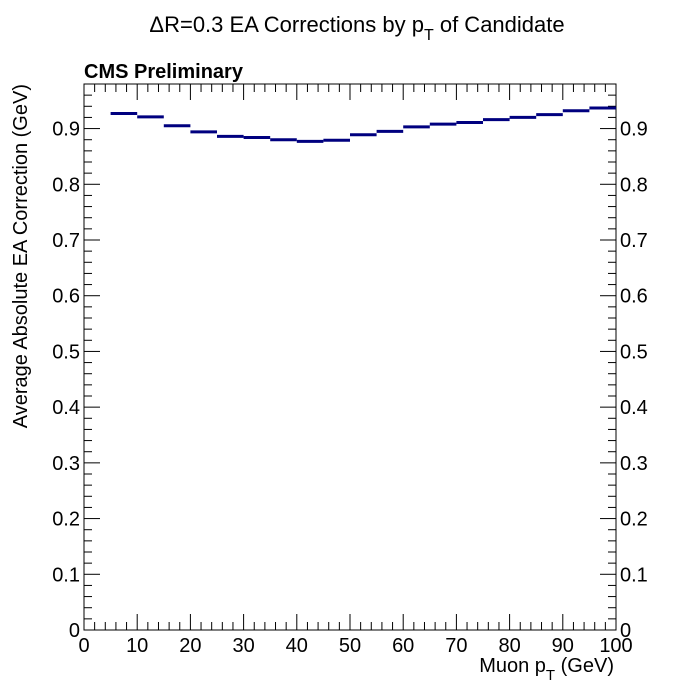  I want to click on y-tick-label-right: 0.1, so click(634, 575).